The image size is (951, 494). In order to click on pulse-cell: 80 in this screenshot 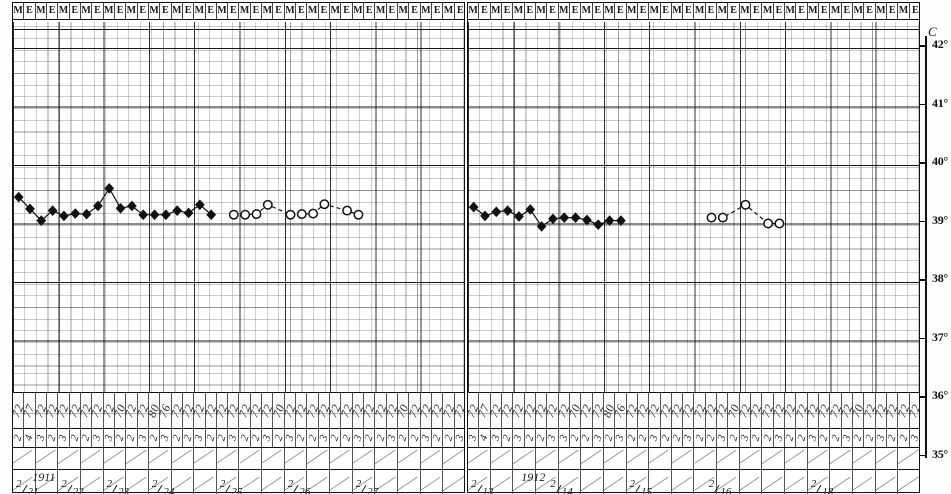, I will do `click(609, 410)`.